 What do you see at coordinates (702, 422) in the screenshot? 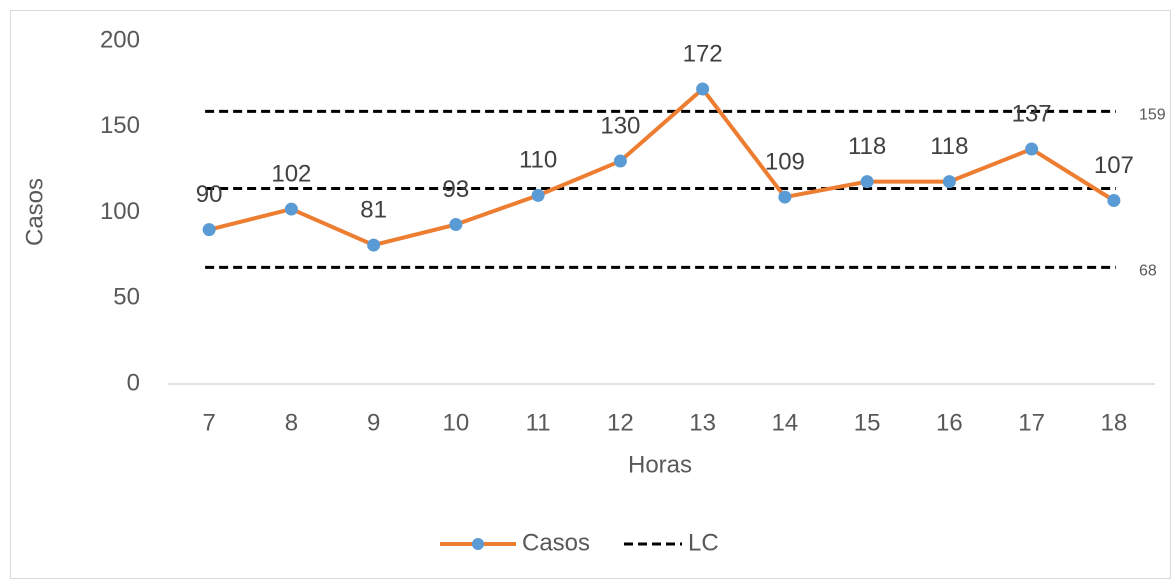
I see `x-tick-label: 13` at bounding box center [702, 422].